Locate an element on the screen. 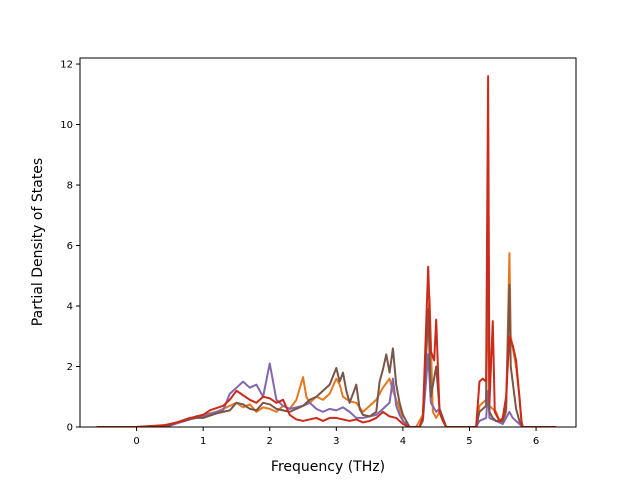  y-tick-label: 10 is located at coordinates (66, 125).